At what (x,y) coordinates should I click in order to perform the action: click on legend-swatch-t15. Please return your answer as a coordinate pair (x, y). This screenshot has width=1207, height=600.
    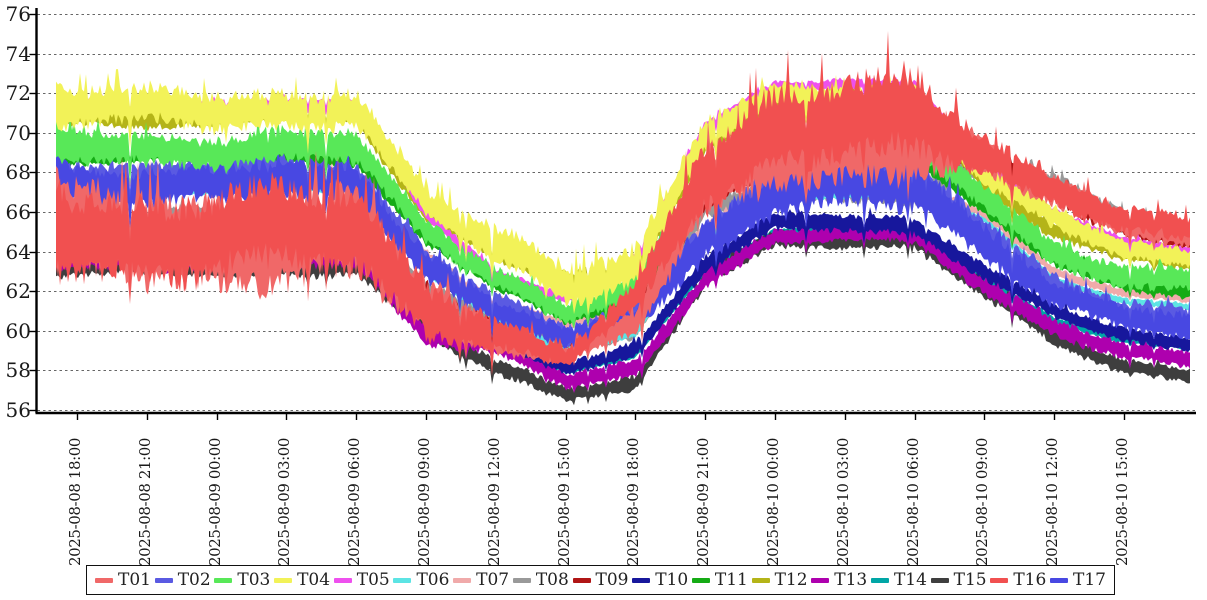
    Looking at the image, I should click on (939, 580).